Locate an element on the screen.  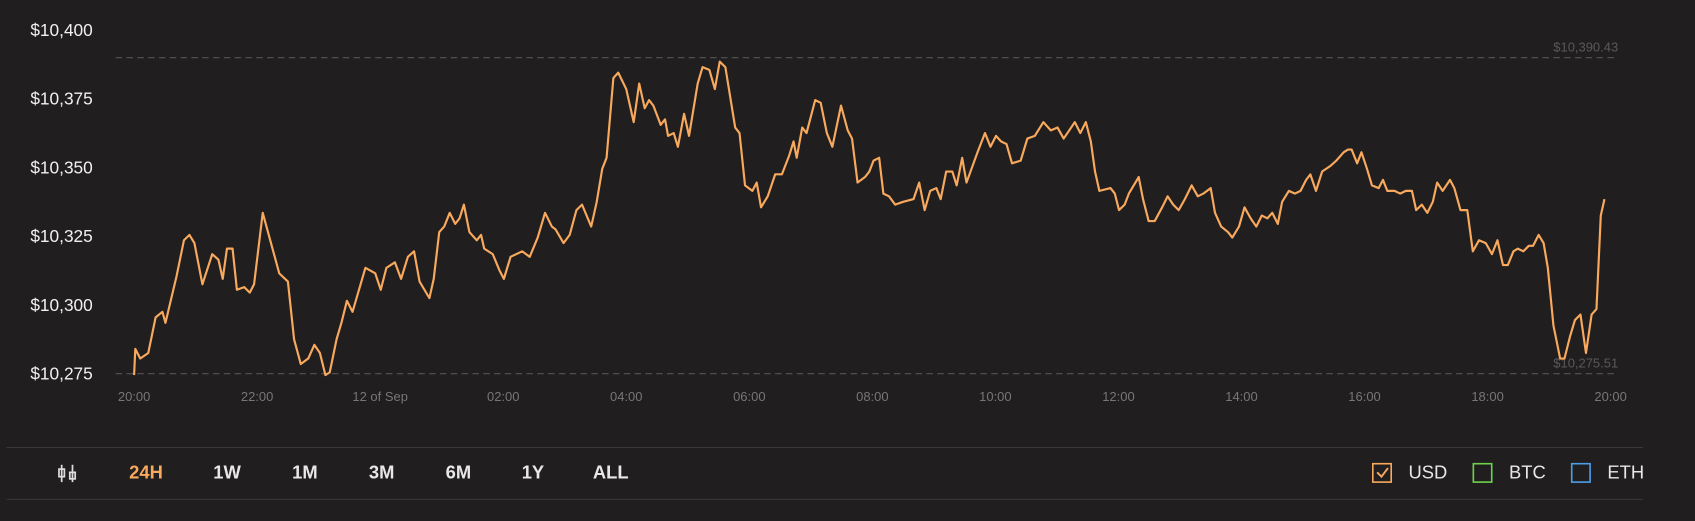
y-tick-label: $10,300 is located at coordinates (61, 305).